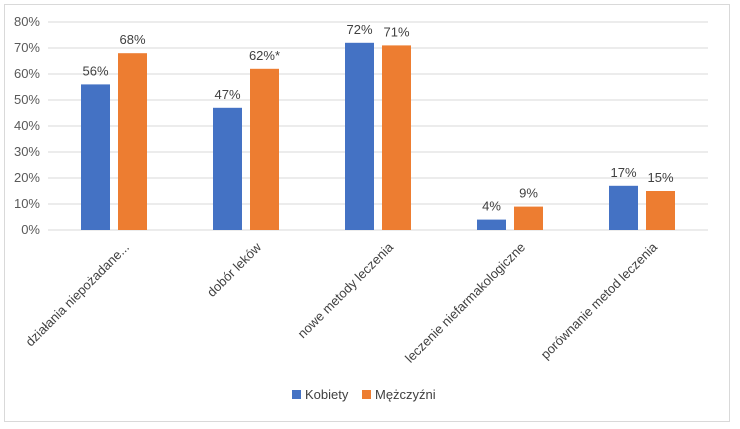 Image resolution: width=740 pixels, height=429 pixels. What do you see at coordinates (27, 151) in the screenshot?
I see `y-tick-label: 30%` at bounding box center [27, 151].